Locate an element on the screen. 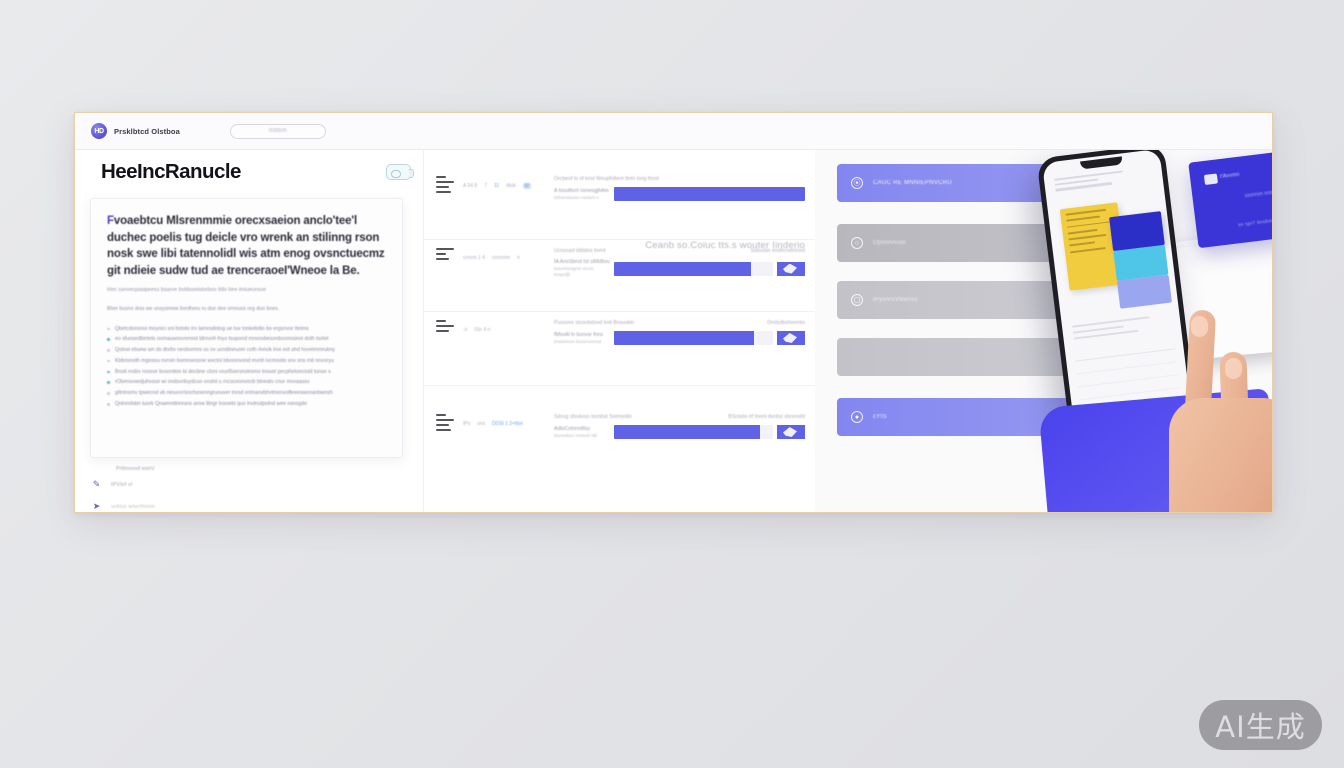  row-meta: -n tSn 4 n is located at coordinates (620, 326).